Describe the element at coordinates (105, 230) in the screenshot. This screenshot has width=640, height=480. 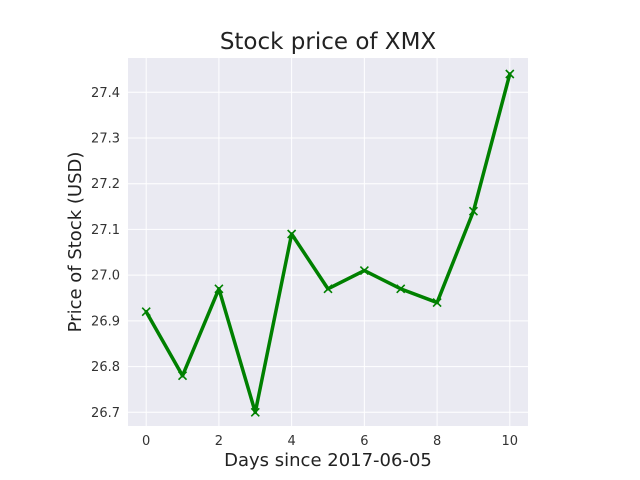
I see `y-tick-label: 27.1` at that location.